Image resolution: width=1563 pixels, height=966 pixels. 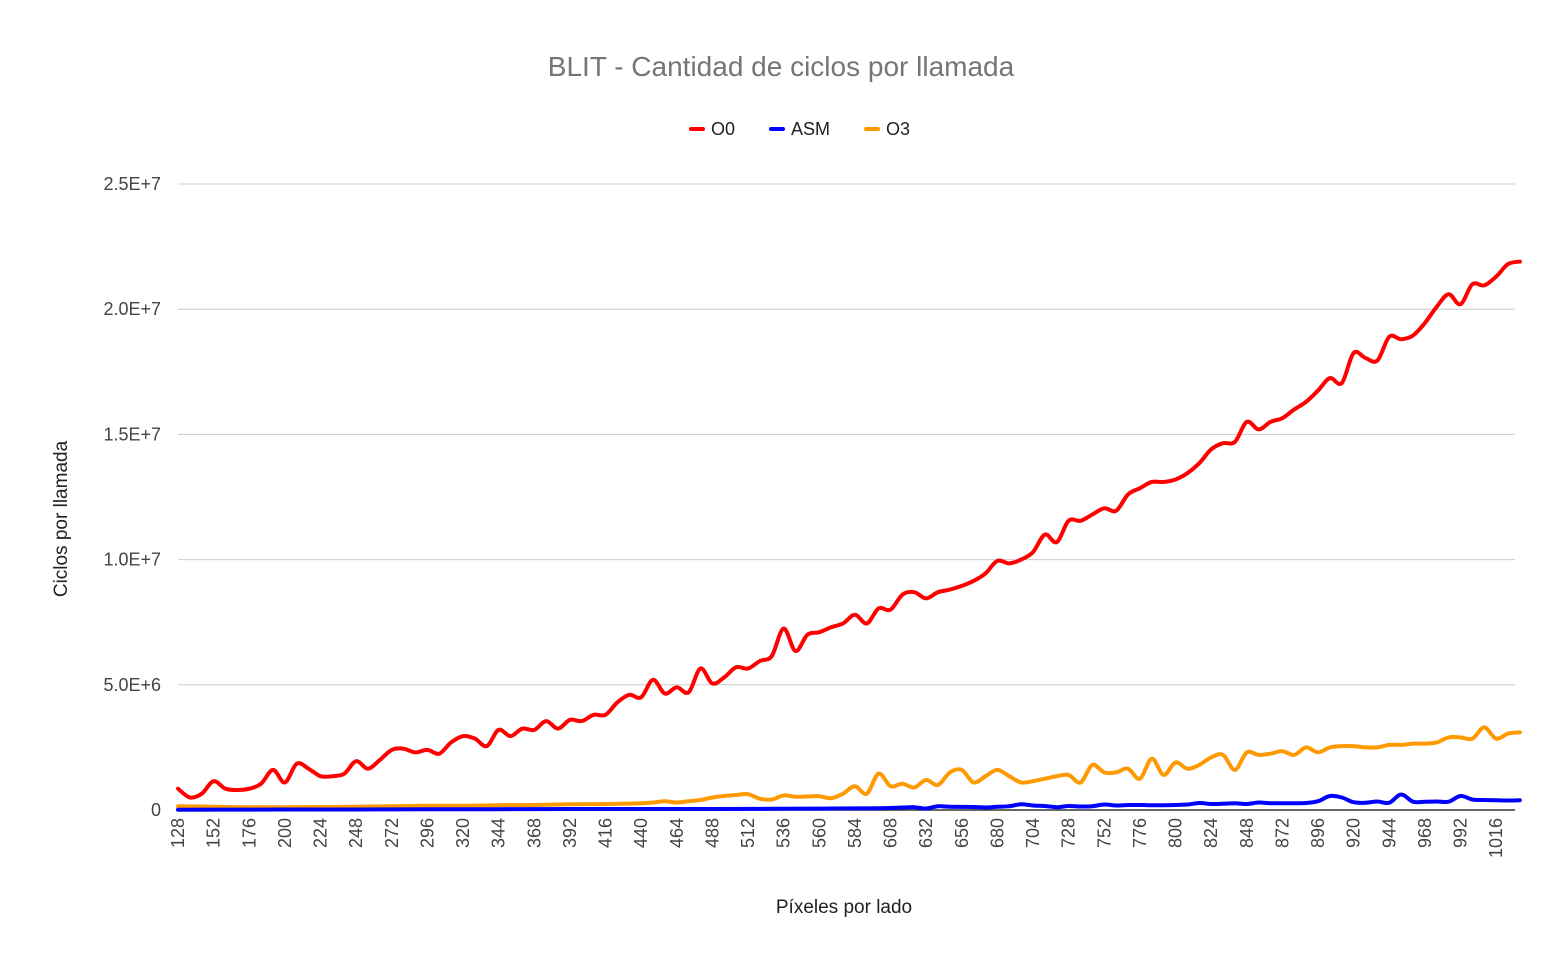 I want to click on x-tick-label: 848, so click(x=1247, y=833).